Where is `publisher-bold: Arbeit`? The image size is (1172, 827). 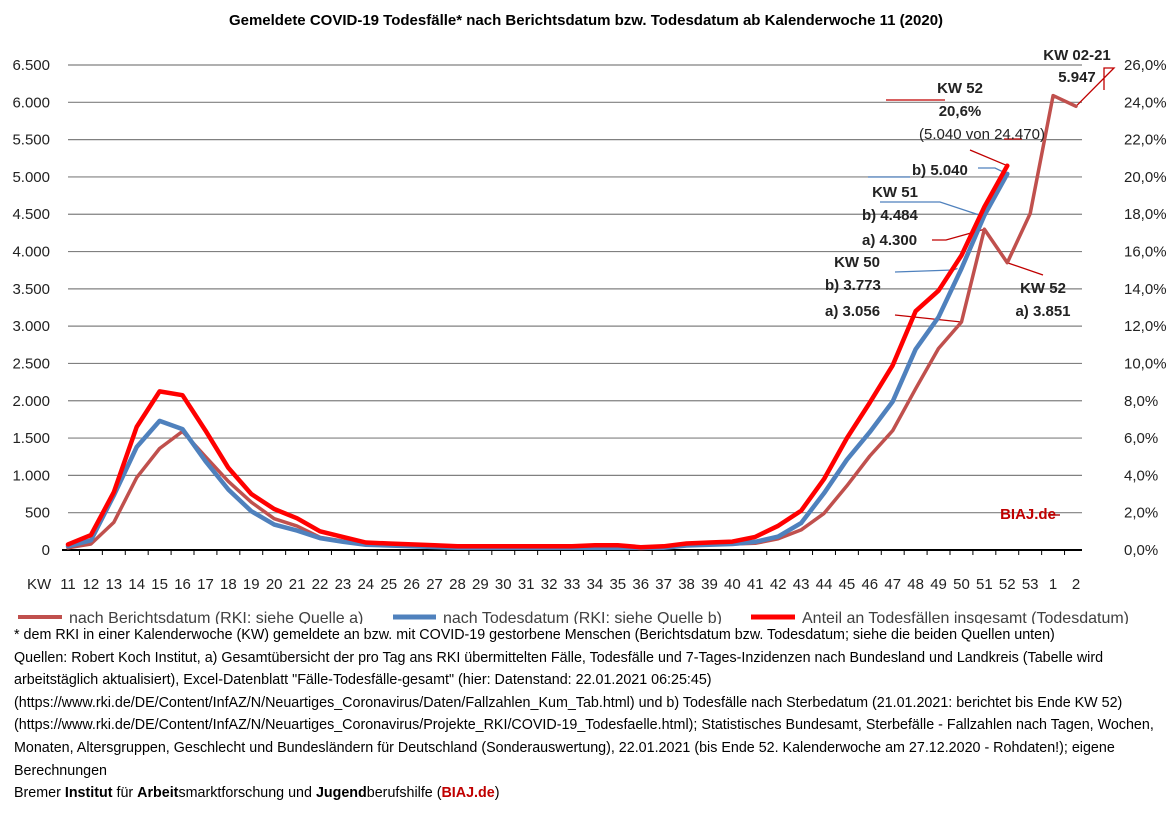 publisher-bold: Arbeit is located at coordinates (158, 793).